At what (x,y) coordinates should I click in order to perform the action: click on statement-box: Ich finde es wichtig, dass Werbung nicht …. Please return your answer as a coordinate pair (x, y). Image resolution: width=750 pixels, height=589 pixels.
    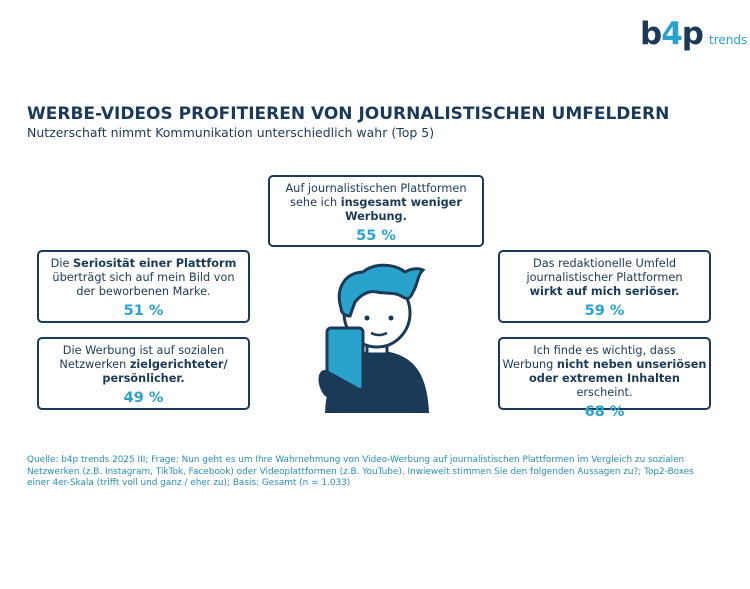
    Looking at the image, I should click on (604, 378).